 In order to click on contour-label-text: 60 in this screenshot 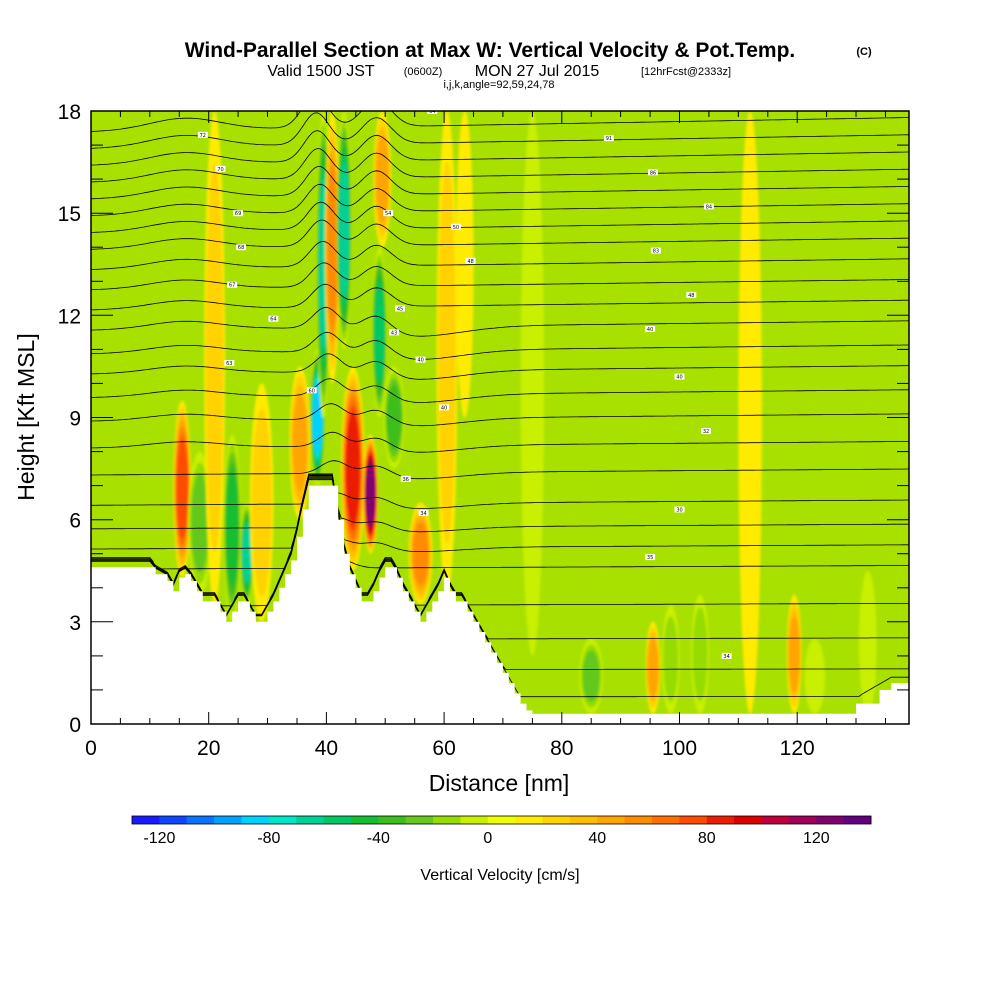, I will do `click(312, 391)`.